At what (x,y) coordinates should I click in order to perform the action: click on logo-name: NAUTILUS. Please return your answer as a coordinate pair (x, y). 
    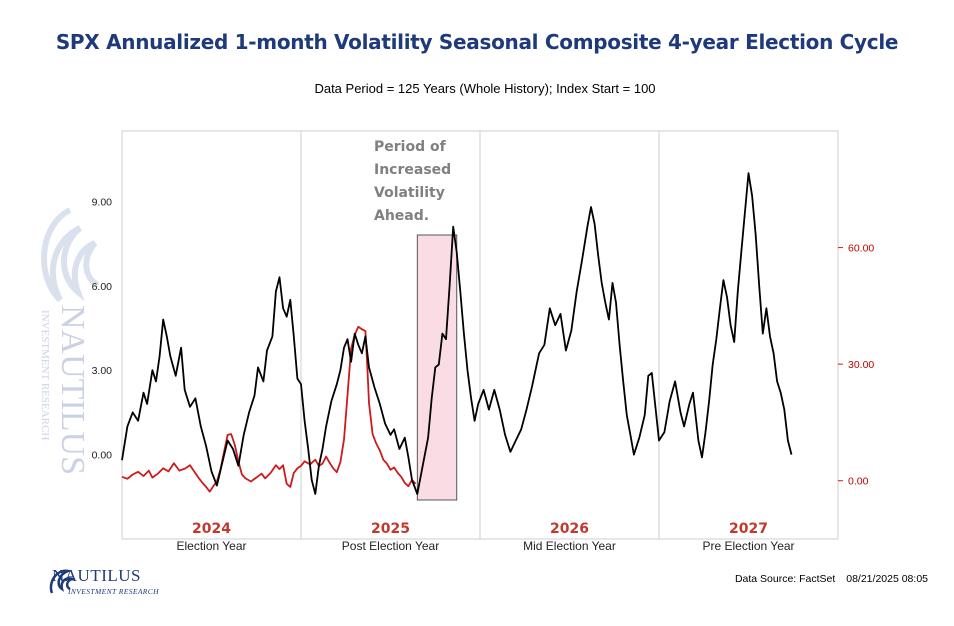
    Looking at the image, I should click on (96, 575).